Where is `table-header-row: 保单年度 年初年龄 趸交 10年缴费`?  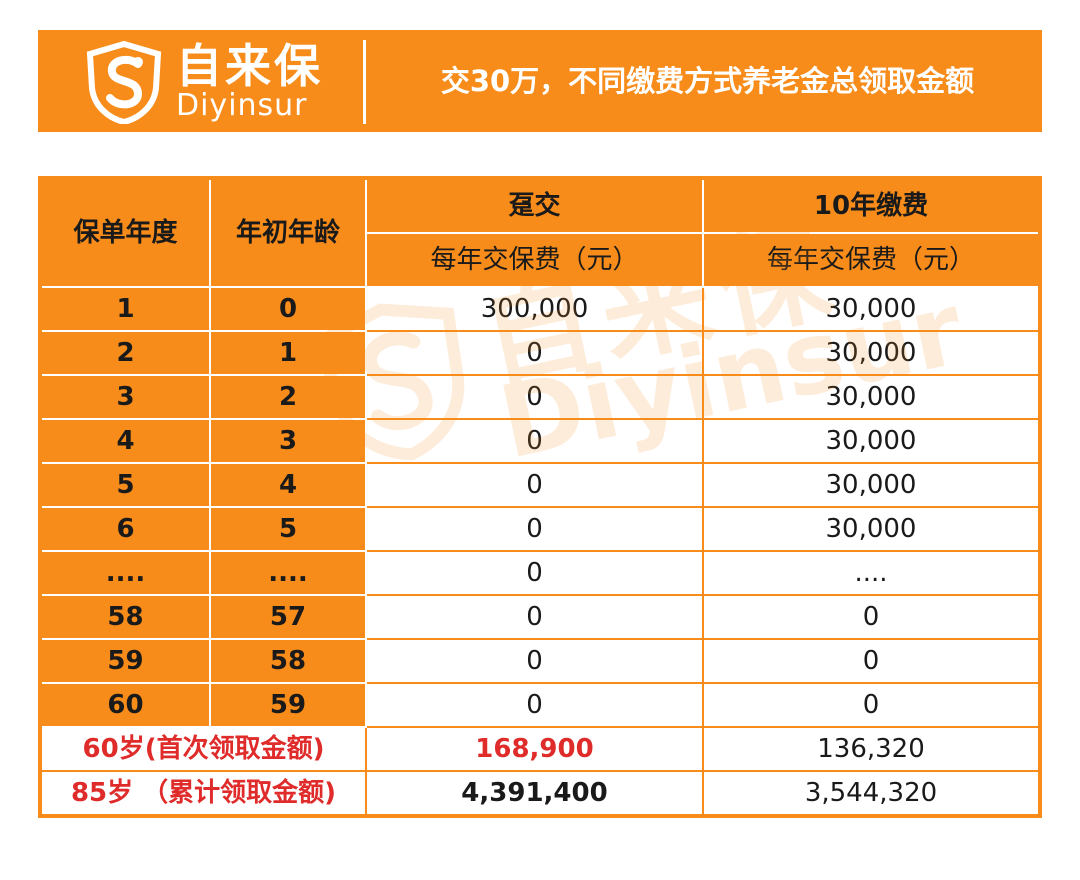
table-header-row: 保单年度 年初年龄 趸交 10年缴费 is located at coordinates (540, 232).